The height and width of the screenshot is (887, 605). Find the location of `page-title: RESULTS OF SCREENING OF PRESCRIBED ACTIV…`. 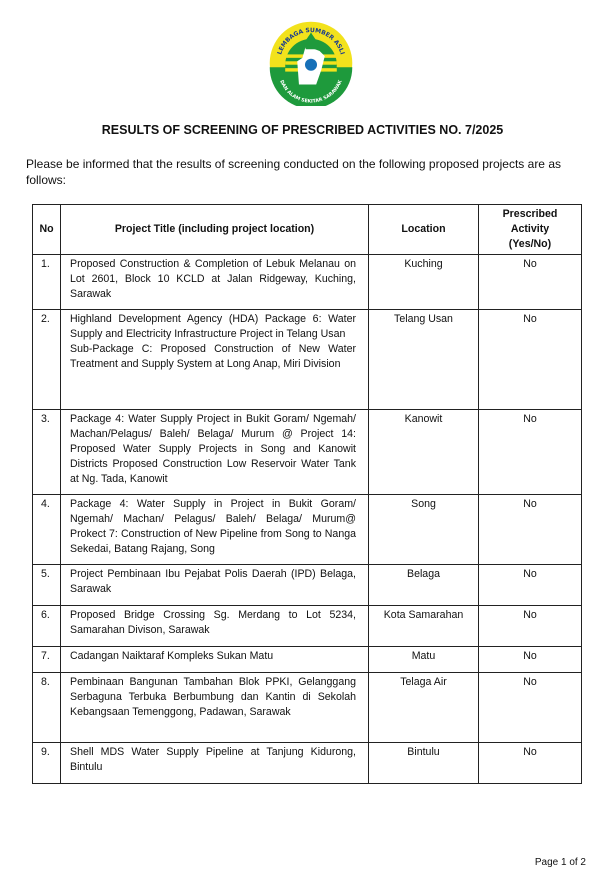

page-title: RESULTS OF SCREENING OF PRESCRIBED ACTIV… is located at coordinates (302, 130).